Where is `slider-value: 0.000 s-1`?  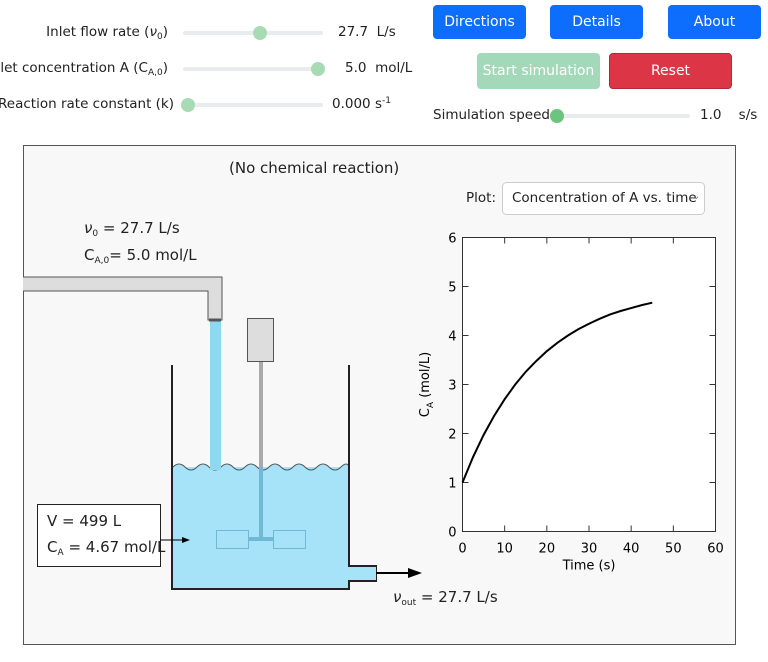 slider-value: 0.000 s-1 is located at coordinates (361, 104).